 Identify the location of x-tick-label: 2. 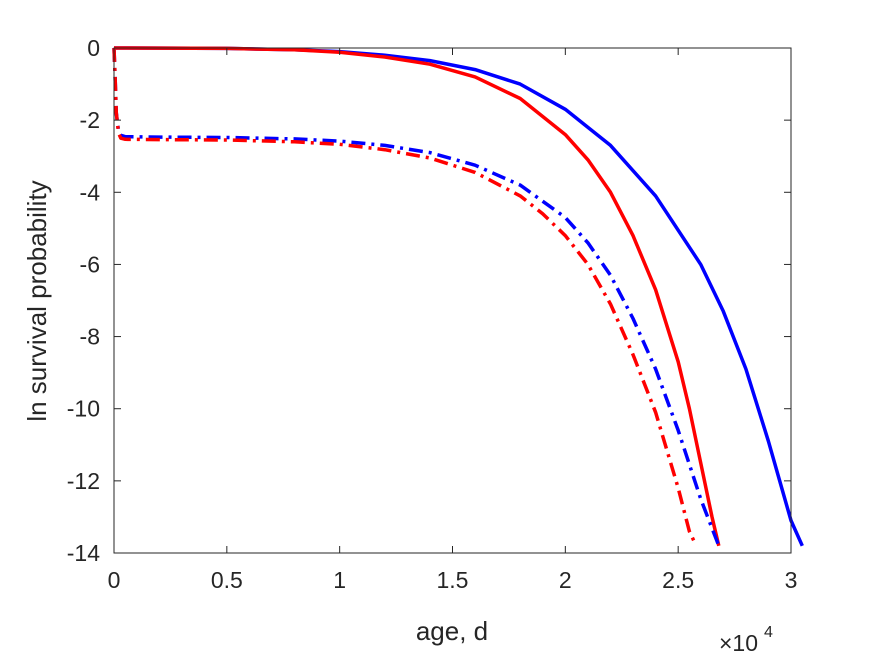
(565, 580).